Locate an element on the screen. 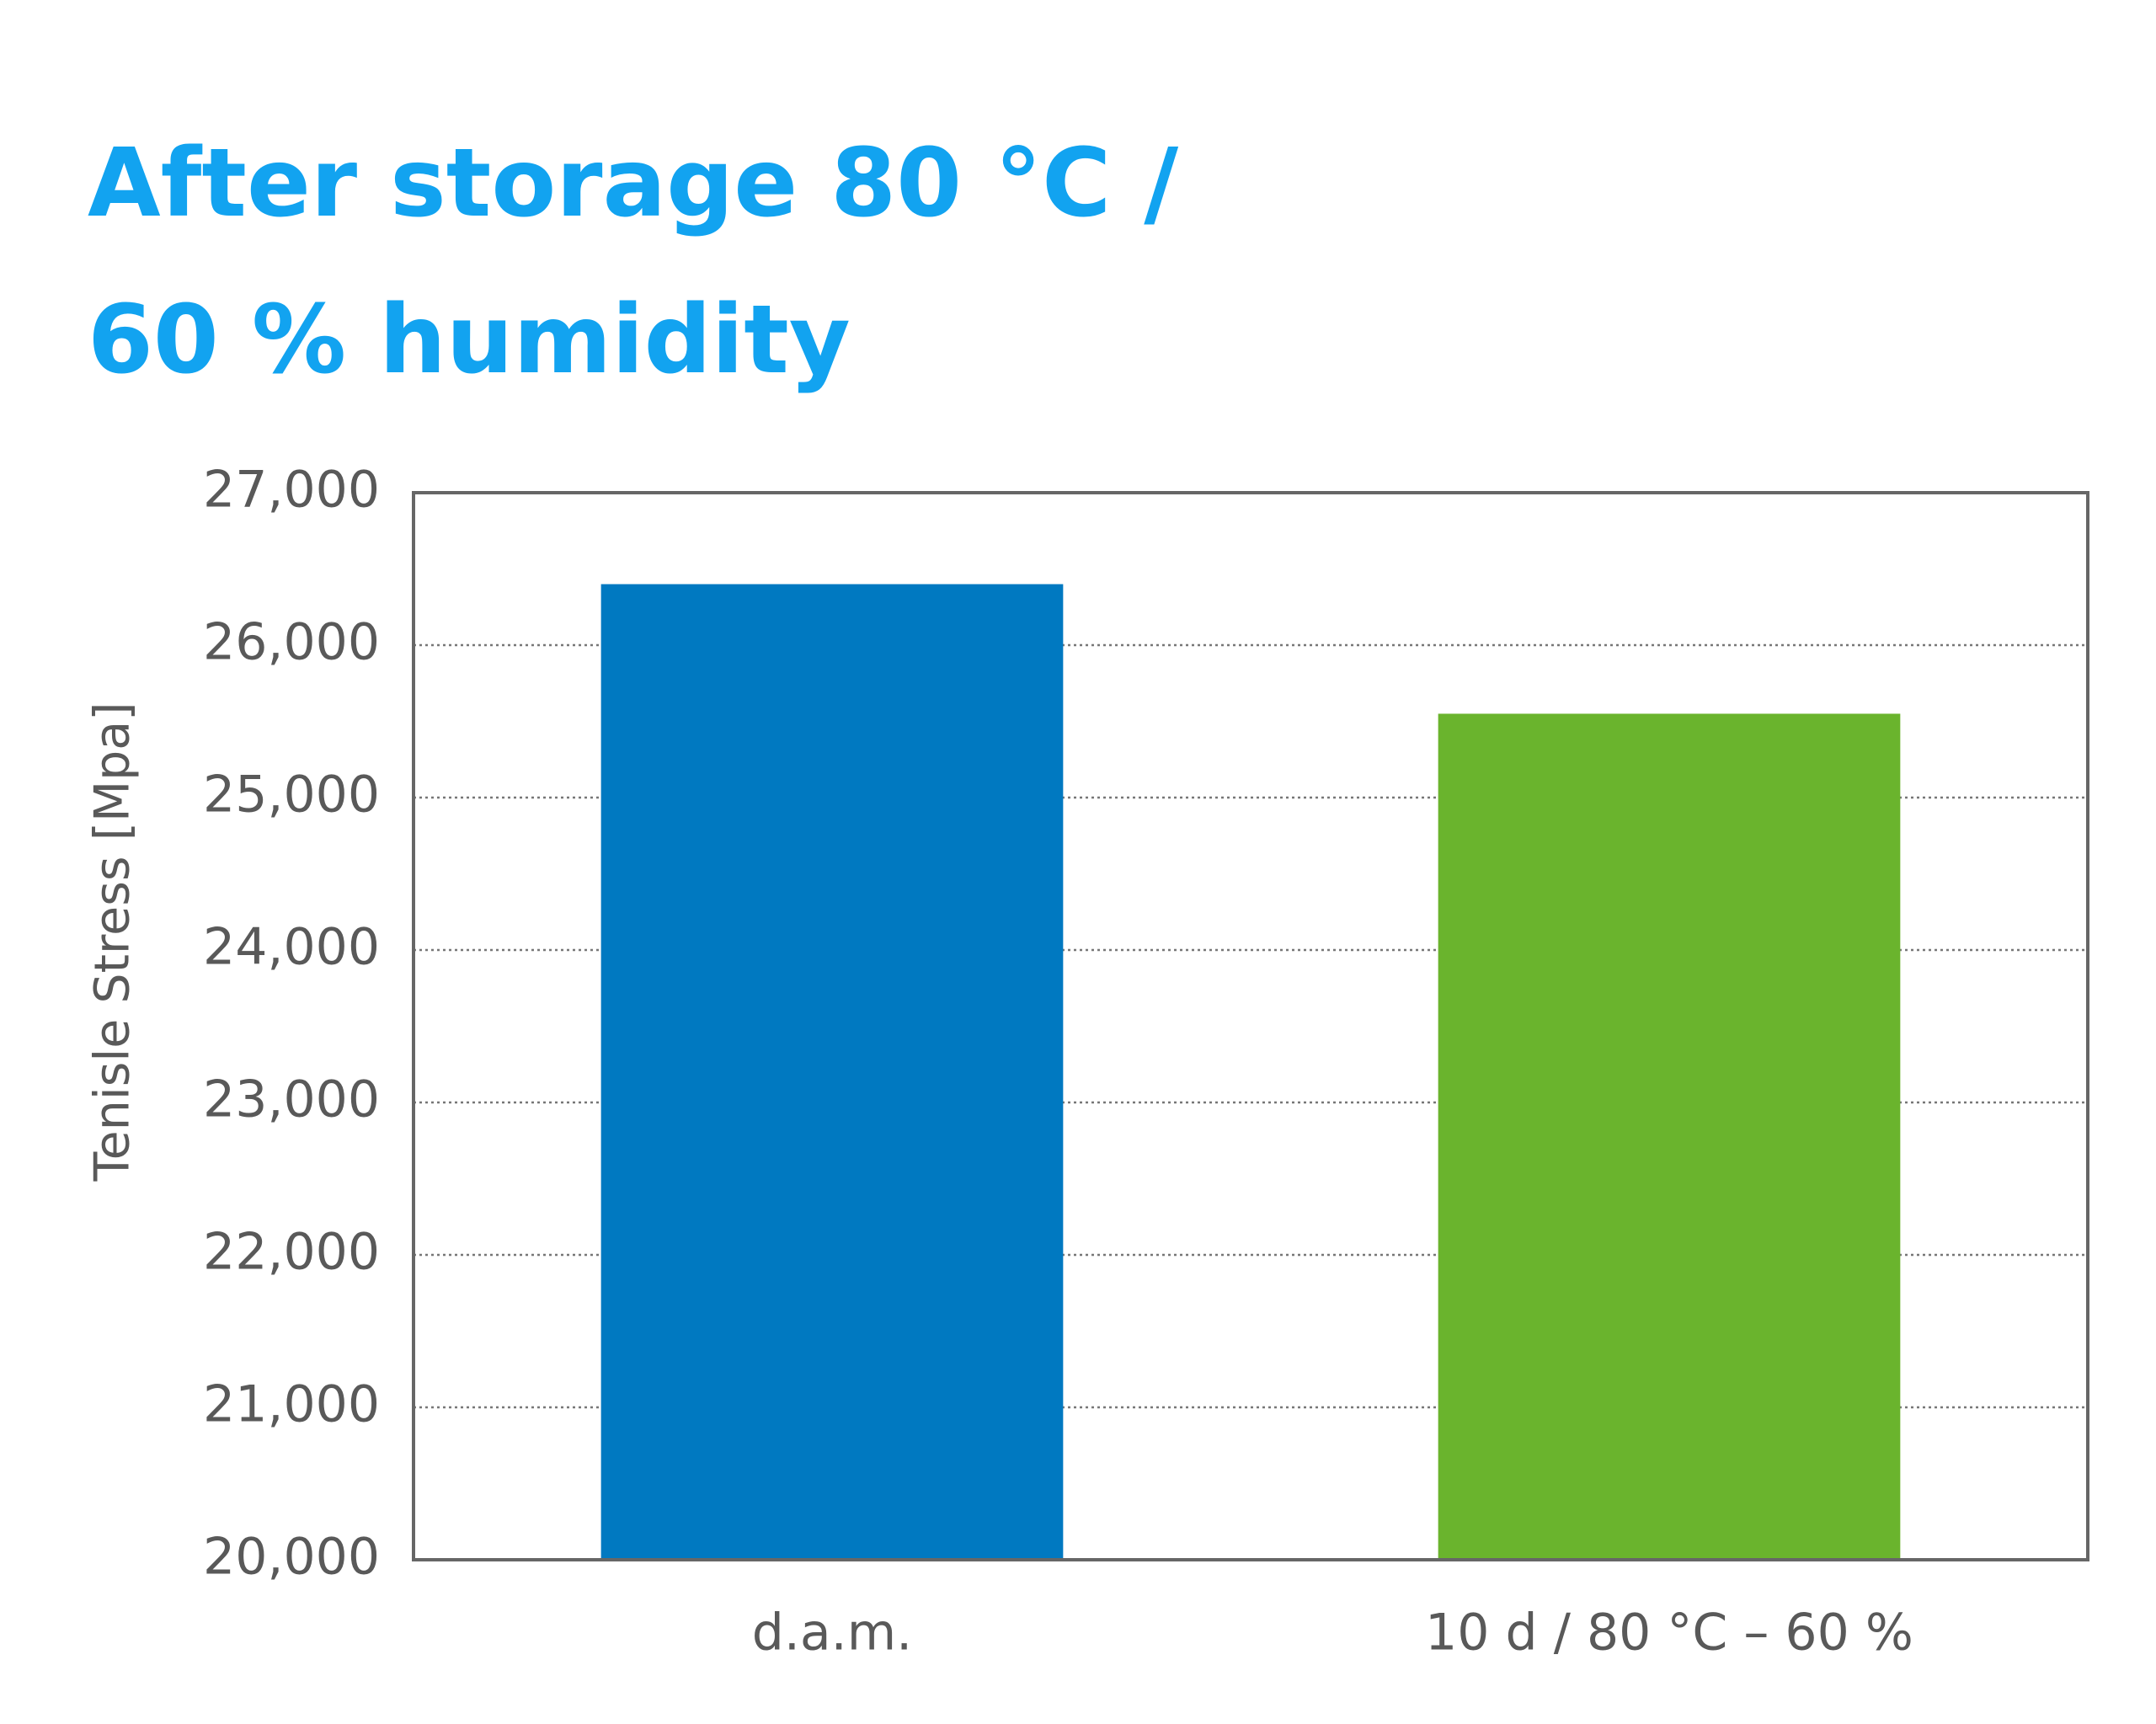  y-tick-label: 24,000 is located at coordinates (291, 947).